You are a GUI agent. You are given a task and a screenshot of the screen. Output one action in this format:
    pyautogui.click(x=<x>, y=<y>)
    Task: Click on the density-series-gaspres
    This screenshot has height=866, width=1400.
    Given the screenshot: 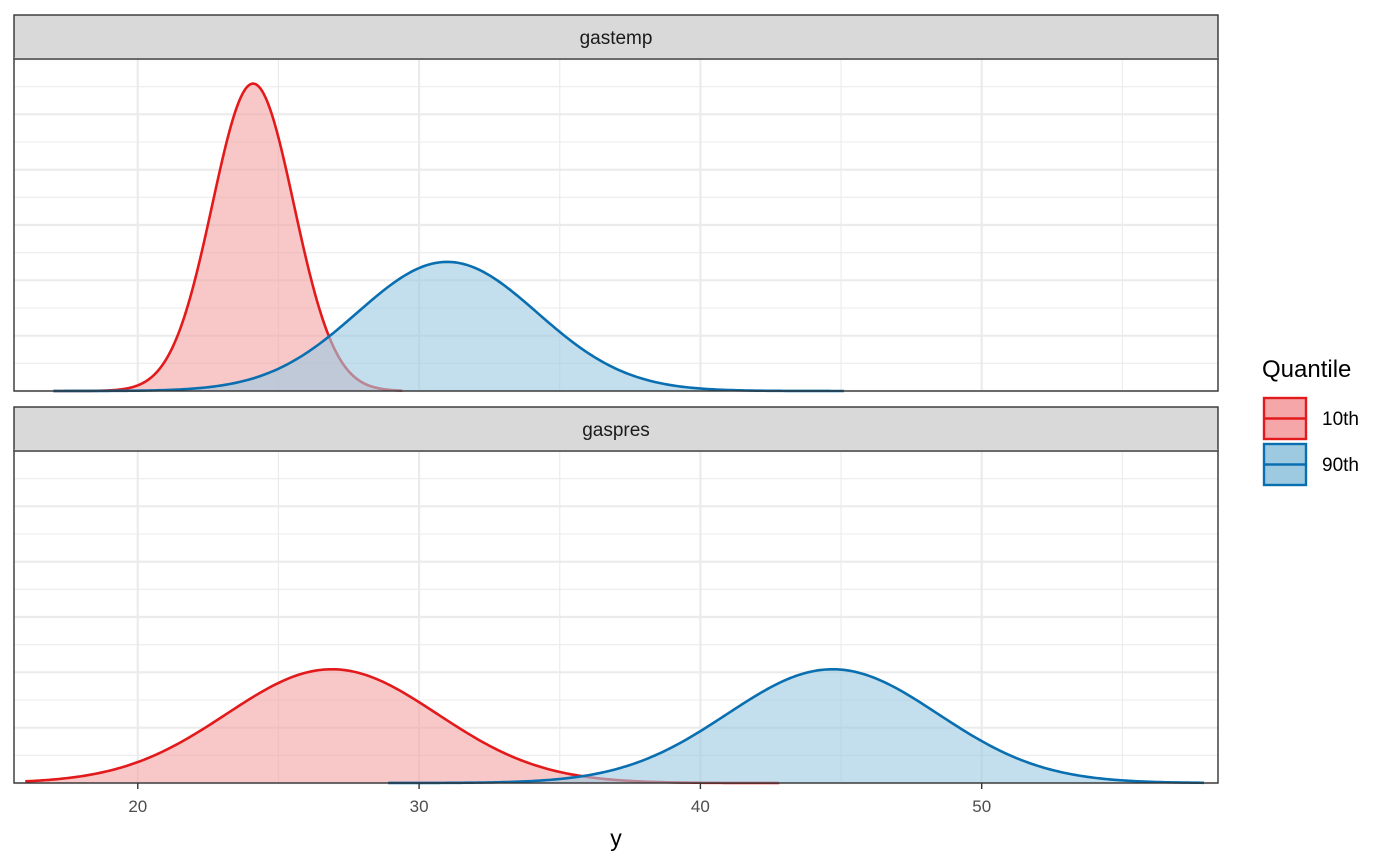 What is the action you would take?
    pyautogui.click(x=614, y=726)
    